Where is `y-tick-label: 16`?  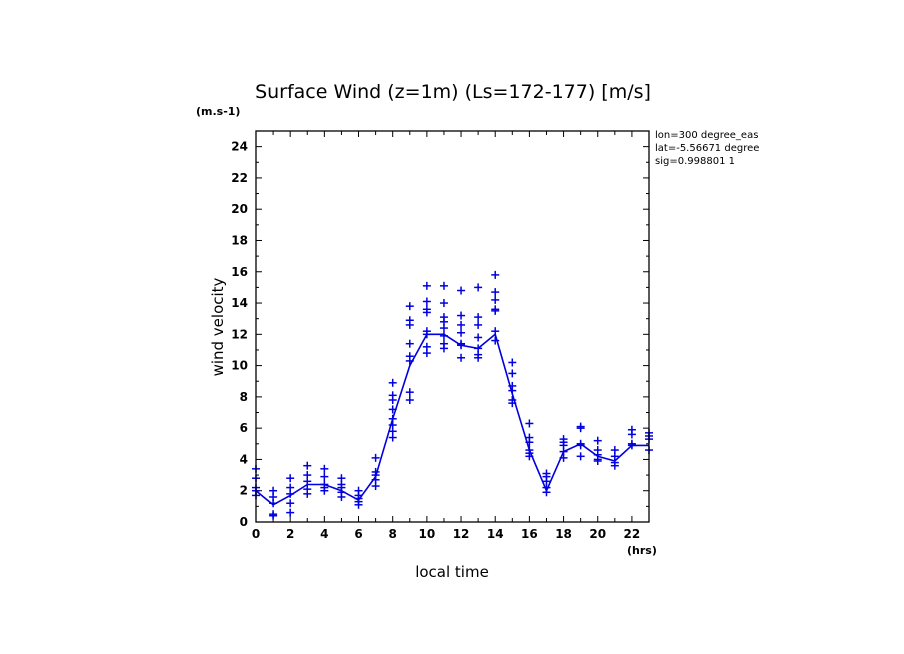 y-tick-label: 16 is located at coordinates (239, 272).